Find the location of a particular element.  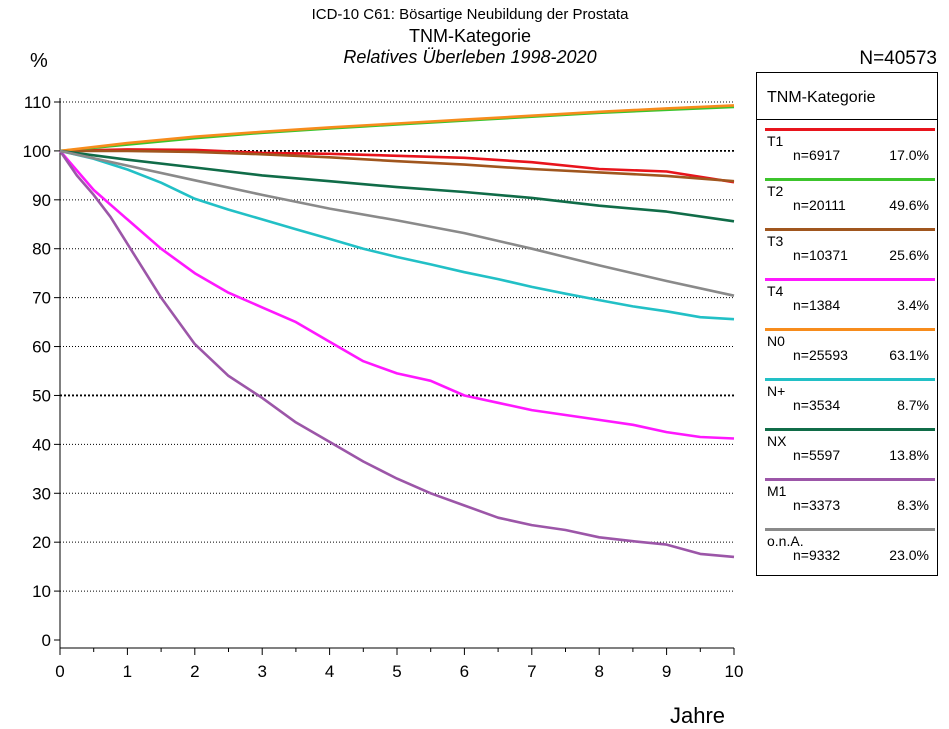

y-tick-label-30: 30 is located at coordinates (41, 493).